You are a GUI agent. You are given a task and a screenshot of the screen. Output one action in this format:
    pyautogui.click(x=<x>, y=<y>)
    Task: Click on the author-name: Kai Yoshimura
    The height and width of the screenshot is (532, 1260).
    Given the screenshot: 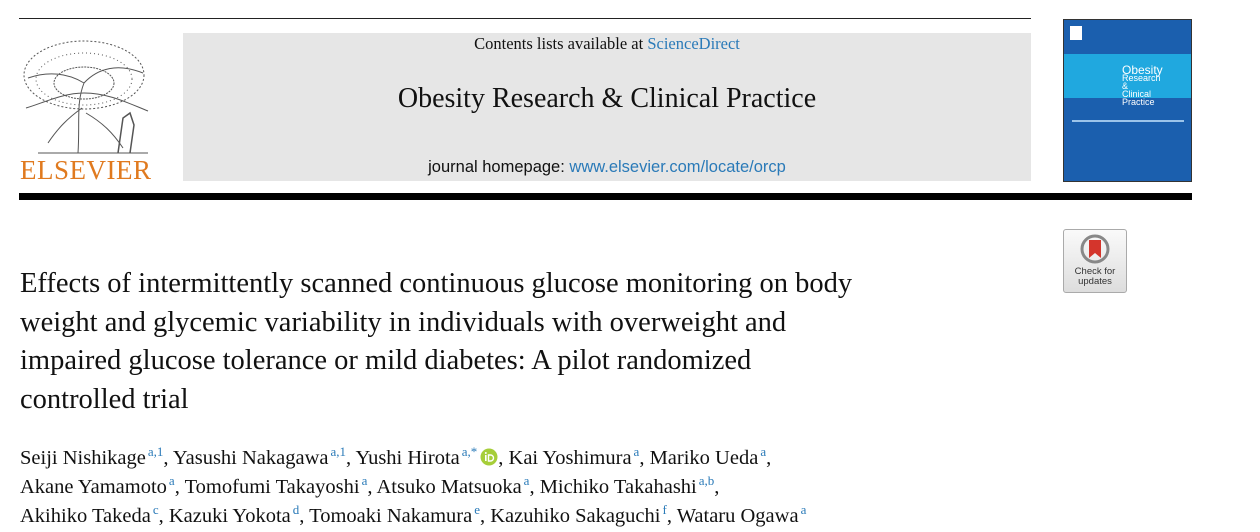 What is the action you would take?
    pyautogui.click(x=570, y=458)
    